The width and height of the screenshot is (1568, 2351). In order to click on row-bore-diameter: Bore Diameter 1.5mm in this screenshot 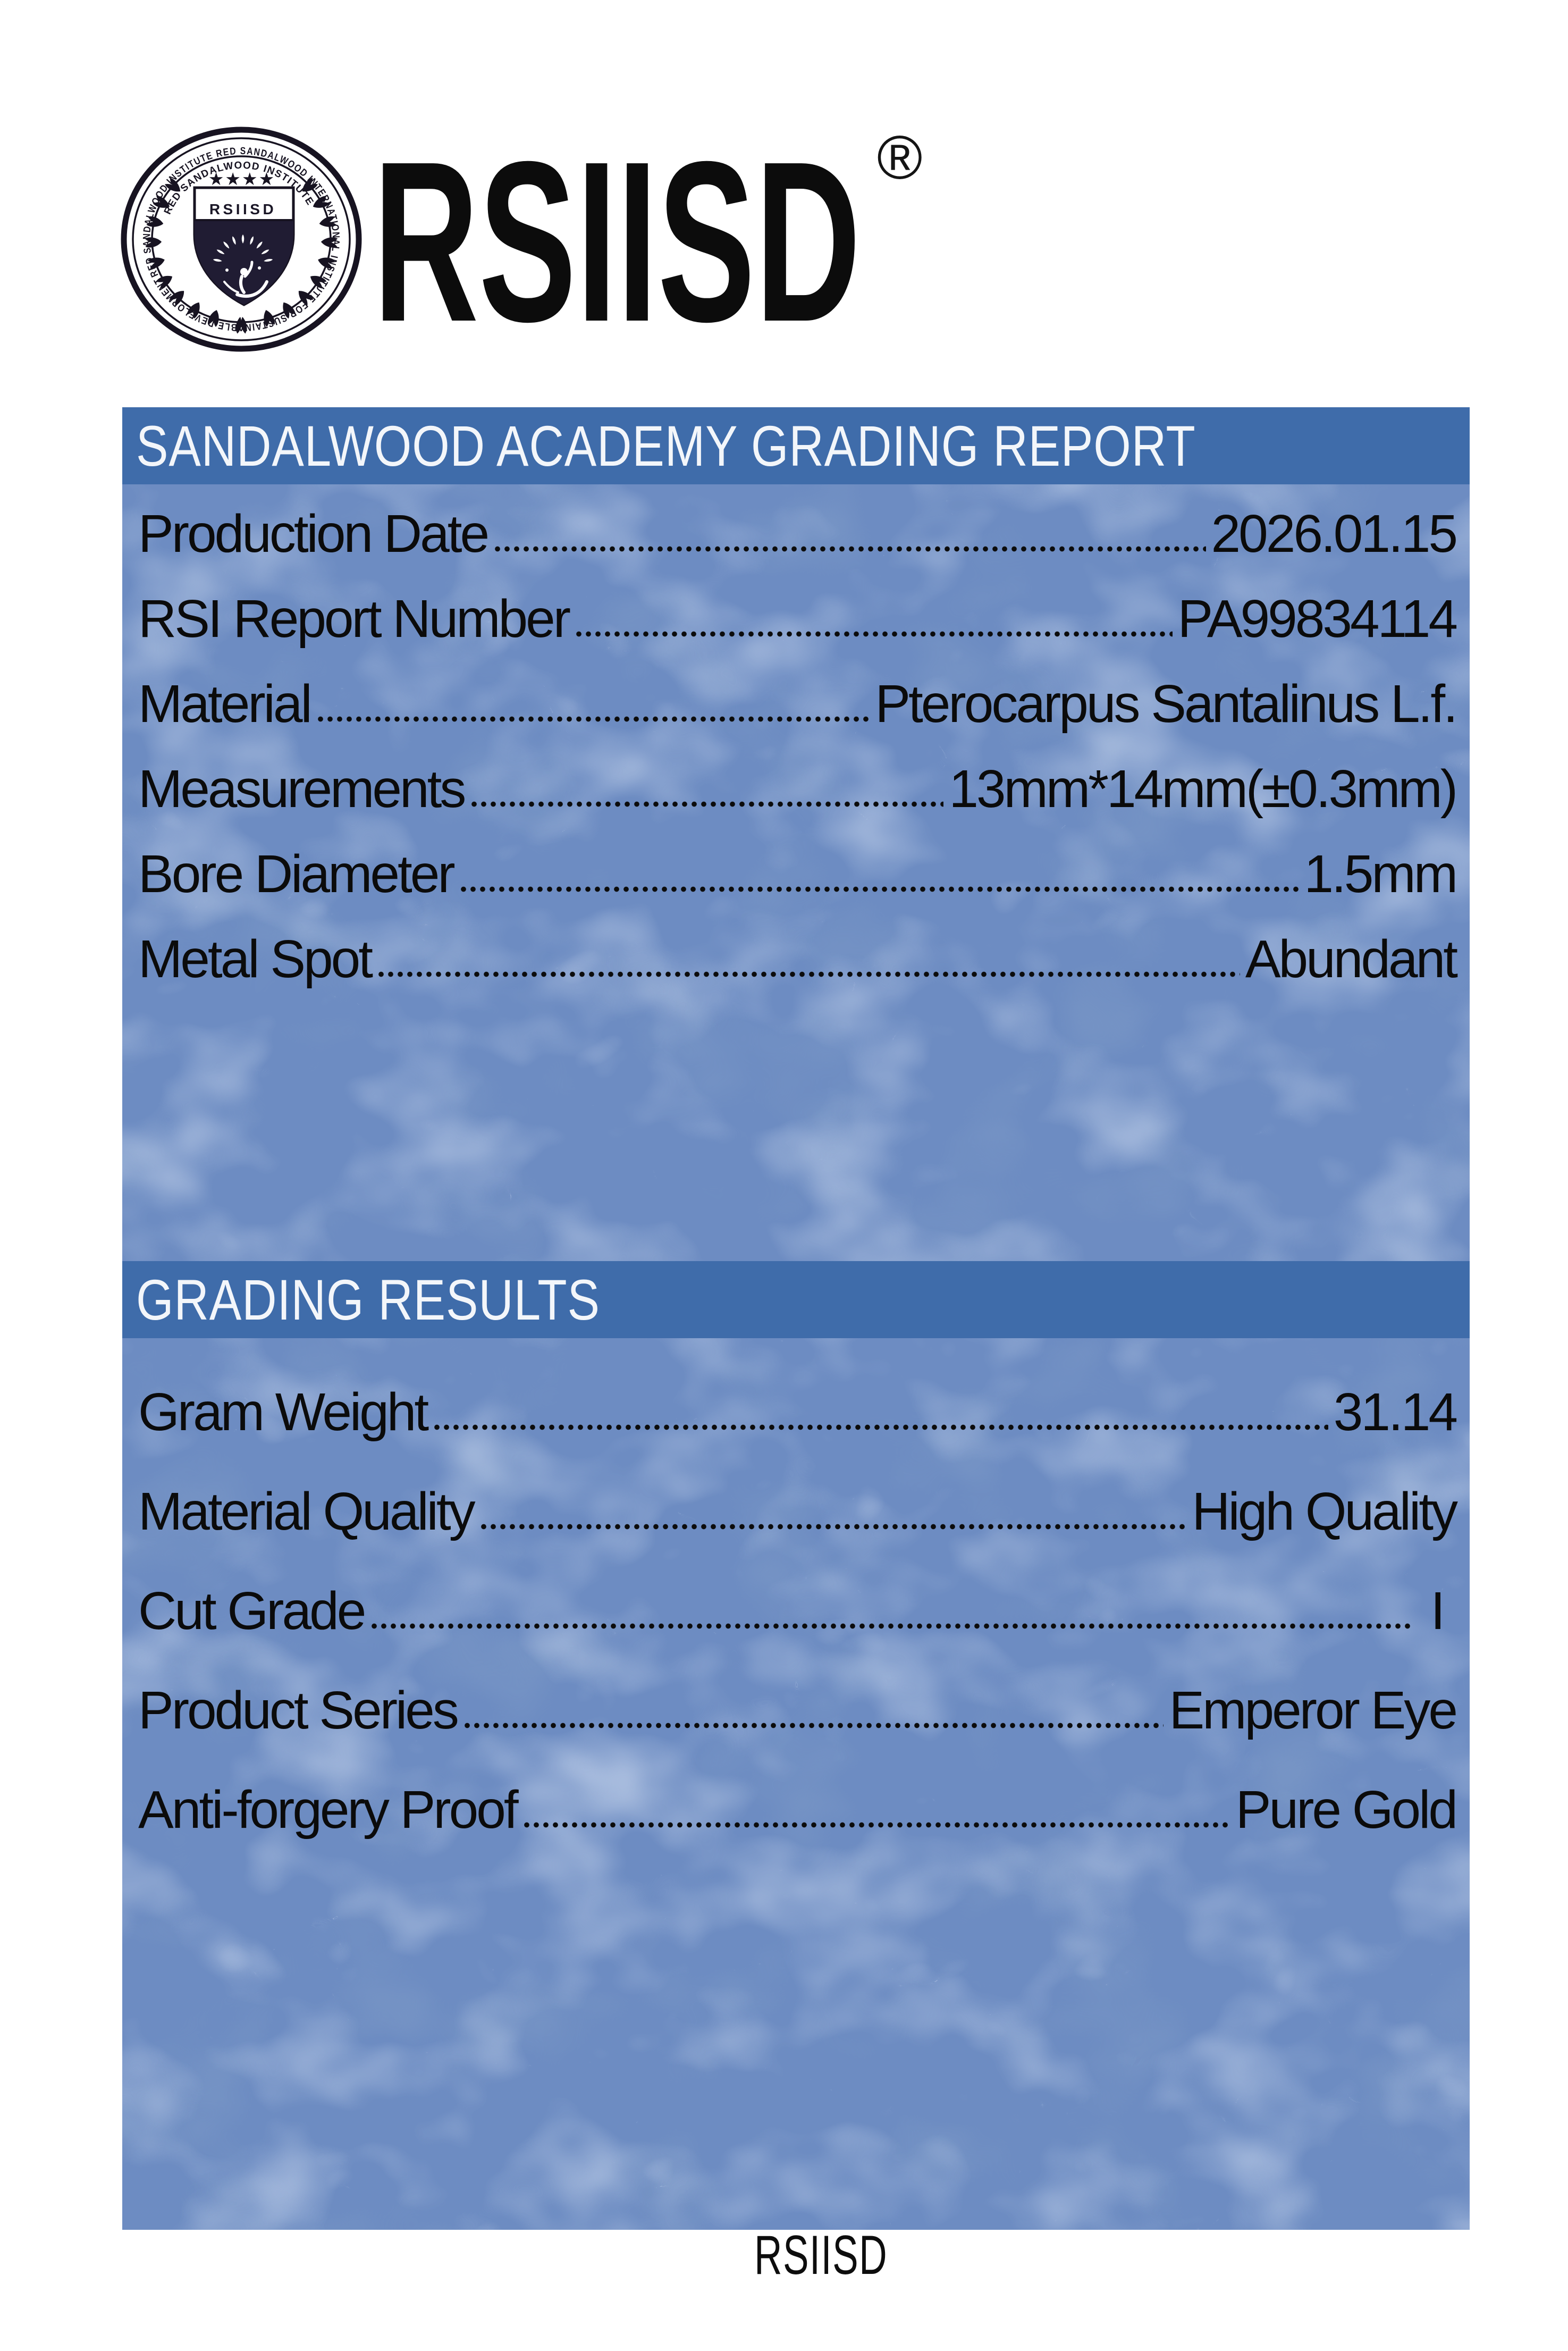, I will do `click(798, 877)`.